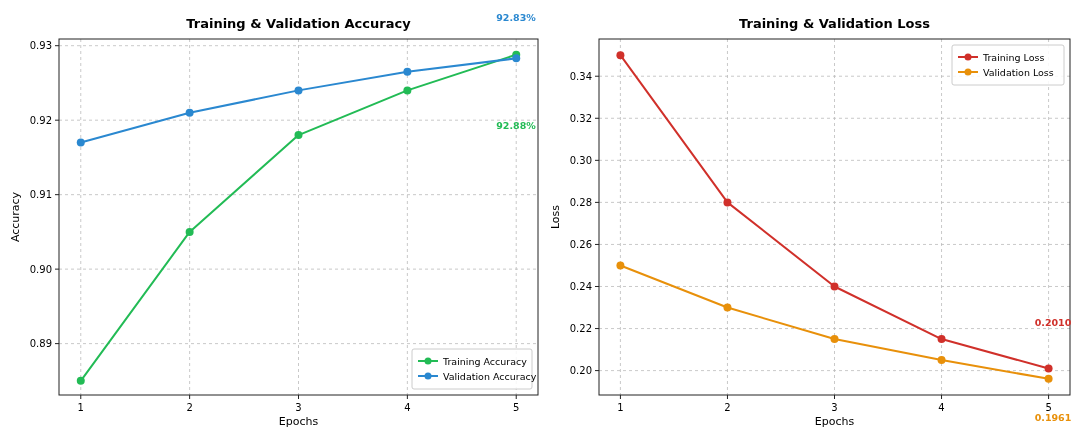 The width and height of the screenshot is (1075, 427). I want to click on annotation: 0.2010, so click(1053, 322).